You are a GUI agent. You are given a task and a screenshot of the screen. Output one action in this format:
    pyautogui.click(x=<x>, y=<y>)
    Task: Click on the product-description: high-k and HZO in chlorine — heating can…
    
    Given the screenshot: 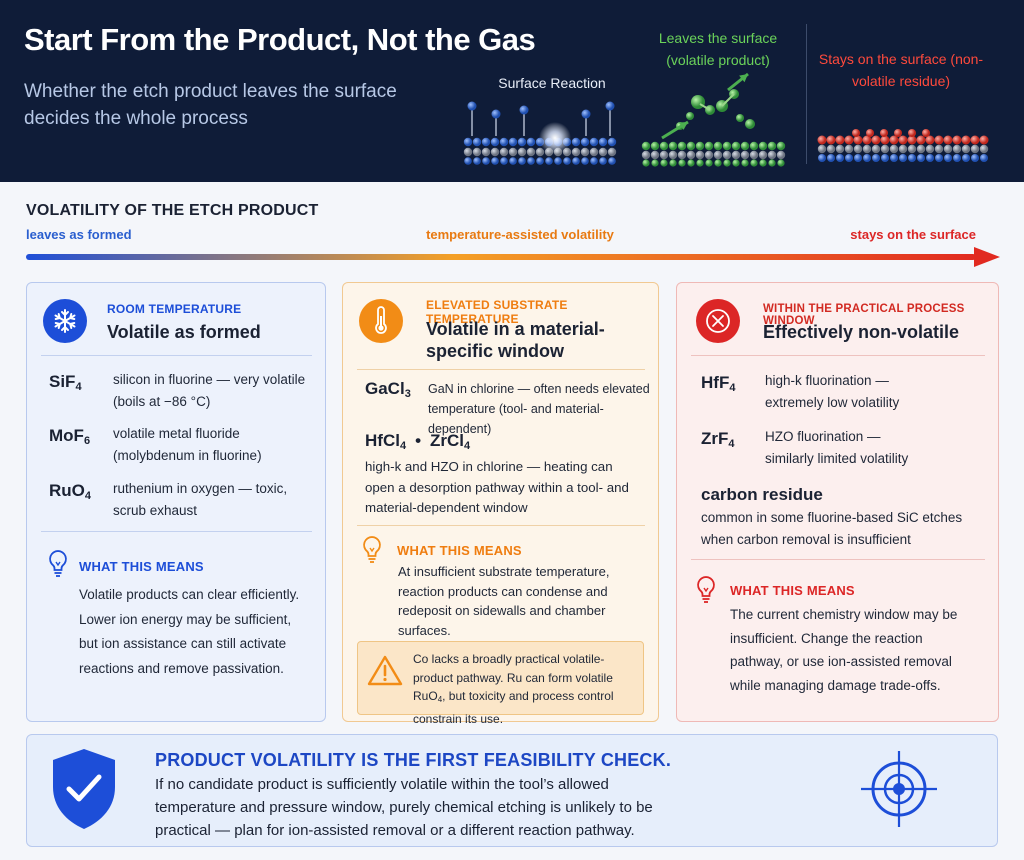 What is the action you would take?
    pyautogui.click(x=497, y=487)
    